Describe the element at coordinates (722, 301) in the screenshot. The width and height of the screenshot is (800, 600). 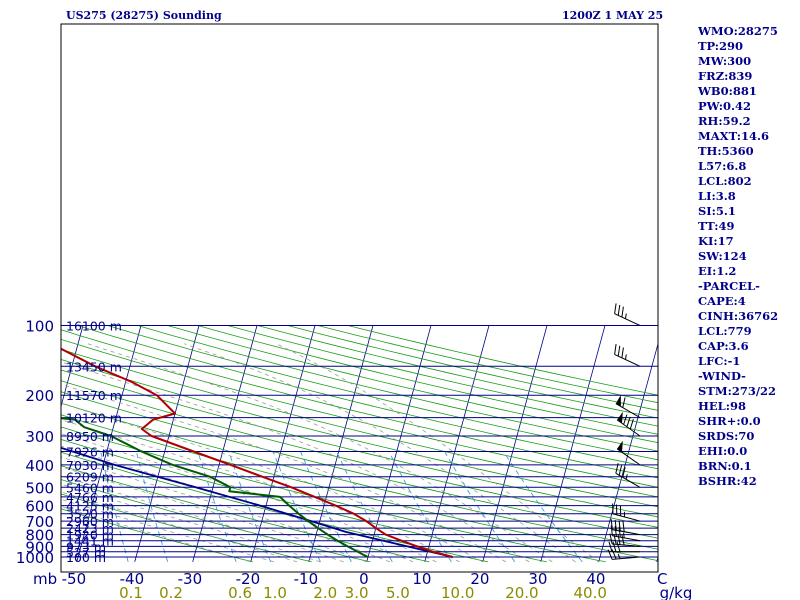
I see `index-item: CAPE:4` at that location.